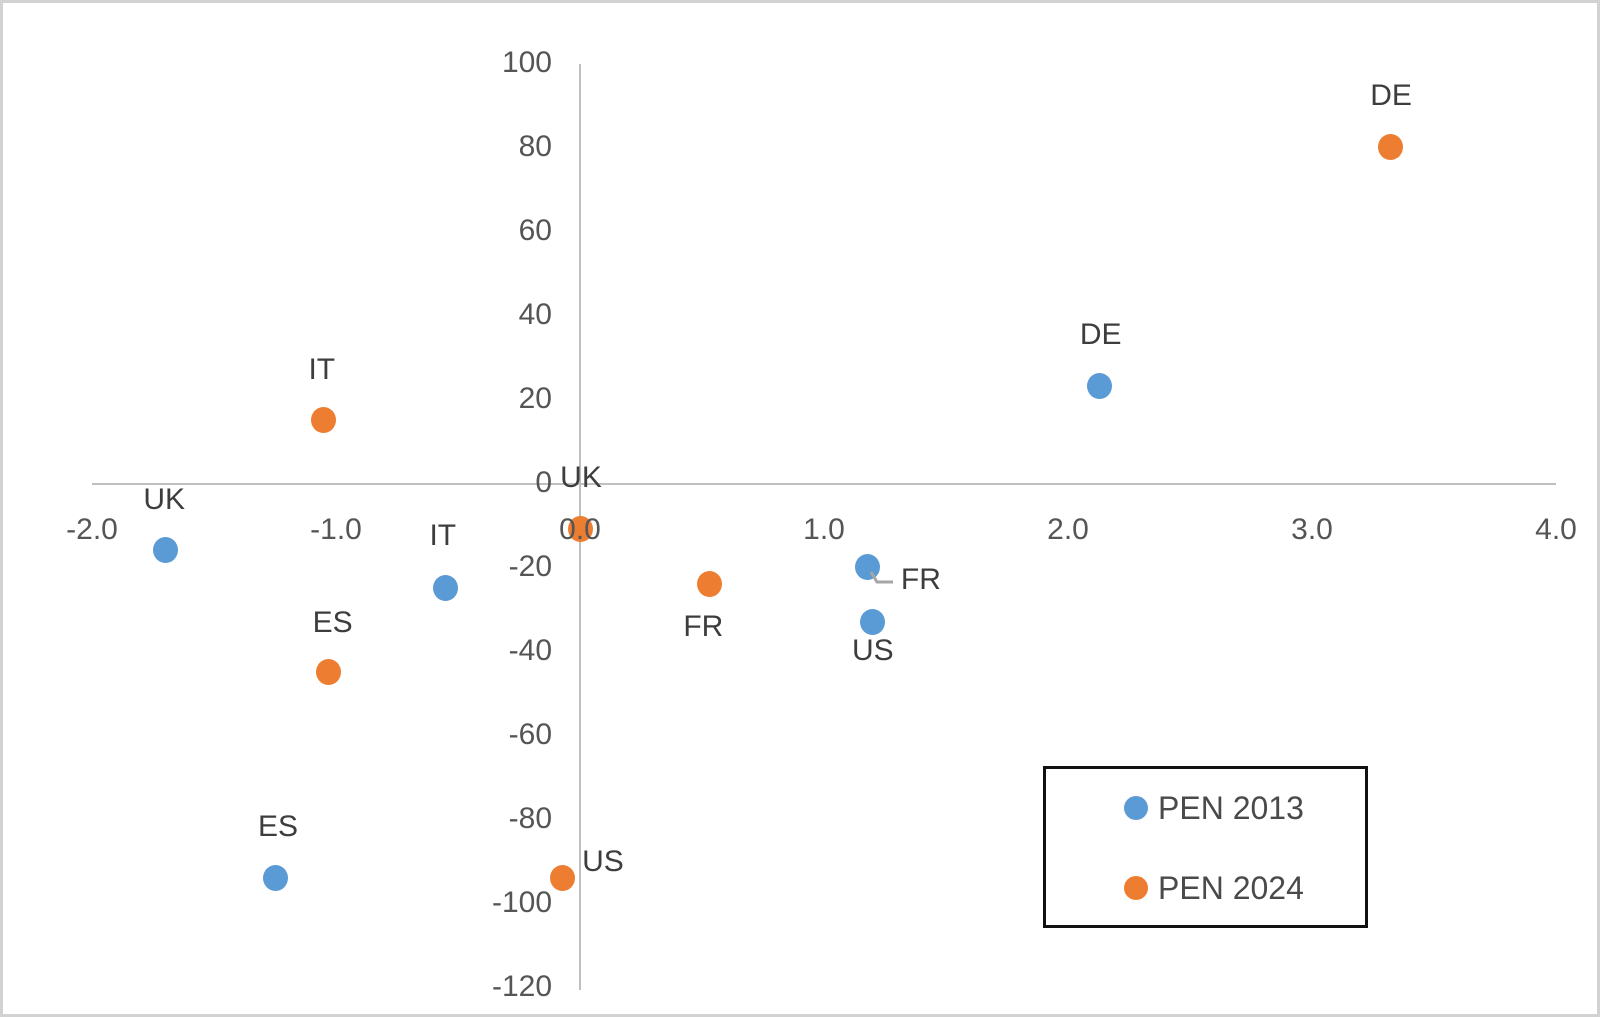 This screenshot has height=1017, width=1600. What do you see at coordinates (275, 877) in the screenshot?
I see `point-es-pen-2013` at bounding box center [275, 877].